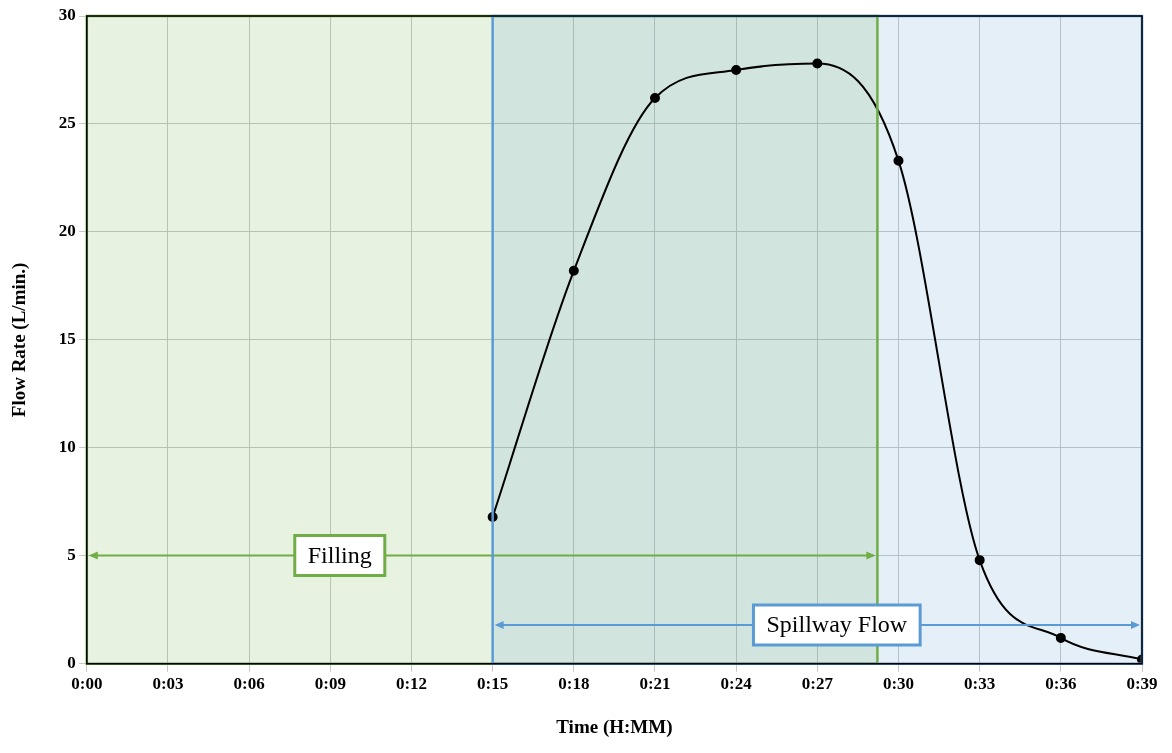 Image resolution: width=1172 pixels, height=753 pixels. Describe the element at coordinates (67, 447) in the screenshot. I see `y-tick-label: 10` at that location.